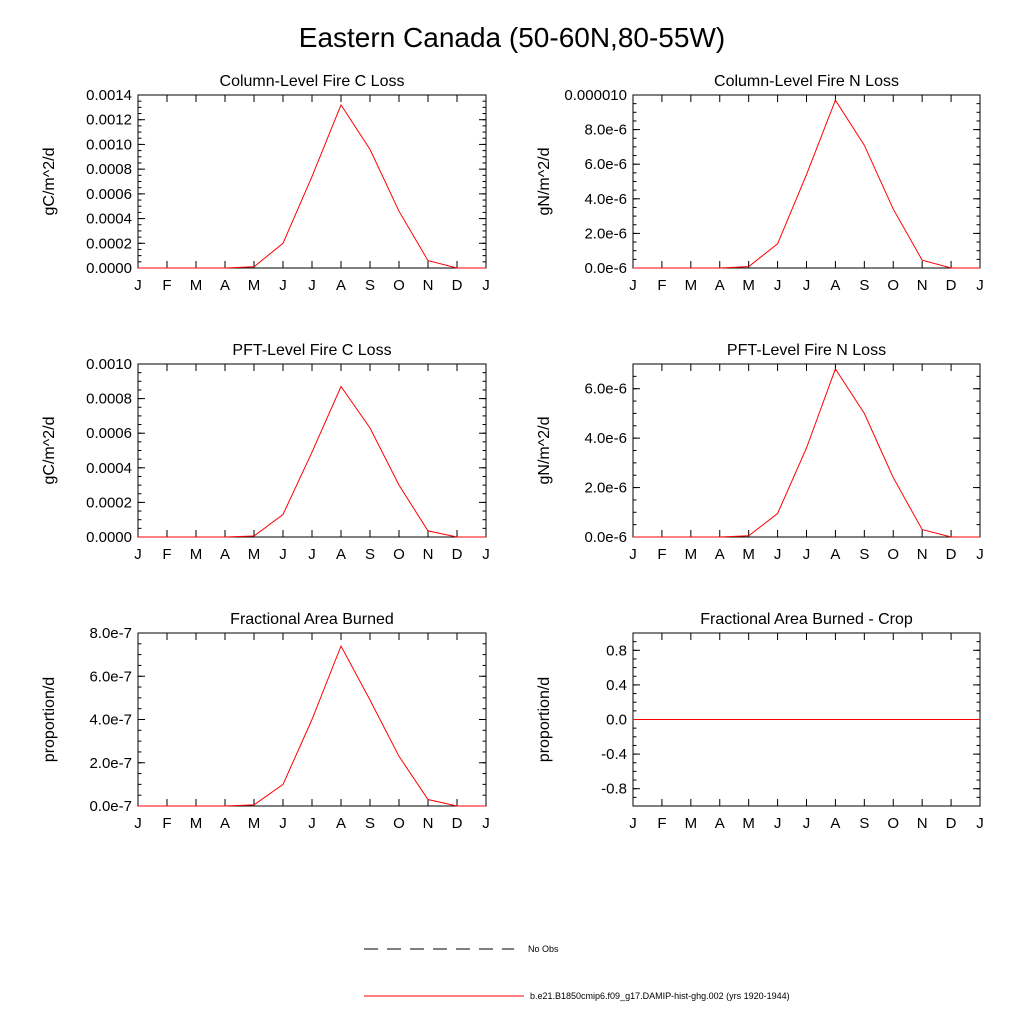  I want to click on y-tick-label: 0.0014, so click(109, 95).